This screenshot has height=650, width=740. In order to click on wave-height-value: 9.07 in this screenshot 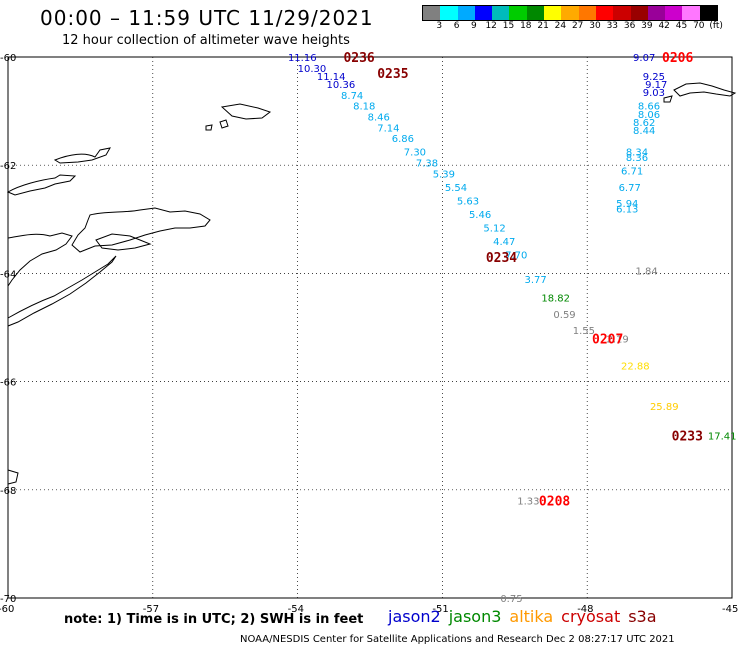, I will do `click(644, 58)`.